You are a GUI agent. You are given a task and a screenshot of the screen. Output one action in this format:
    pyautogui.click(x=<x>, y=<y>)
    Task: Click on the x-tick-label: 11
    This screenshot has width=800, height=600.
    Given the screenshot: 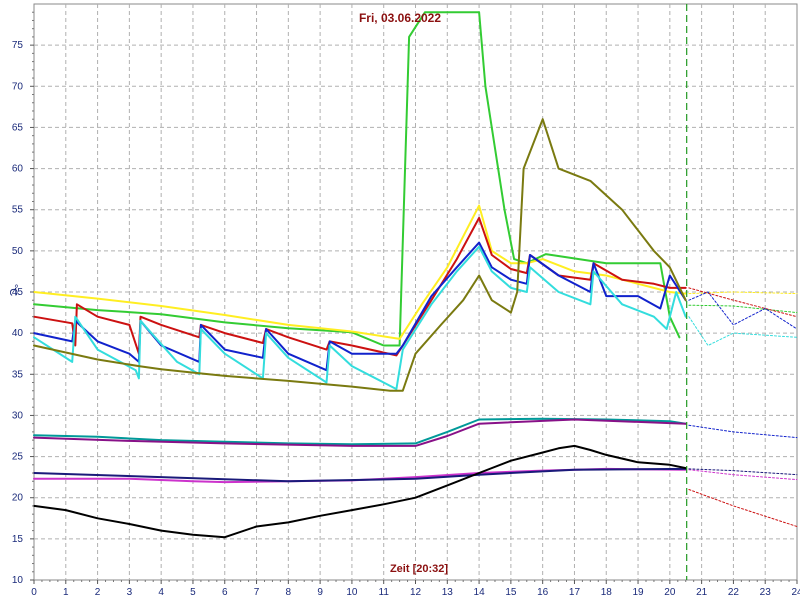 What is the action you would take?
    pyautogui.click(x=384, y=592)
    